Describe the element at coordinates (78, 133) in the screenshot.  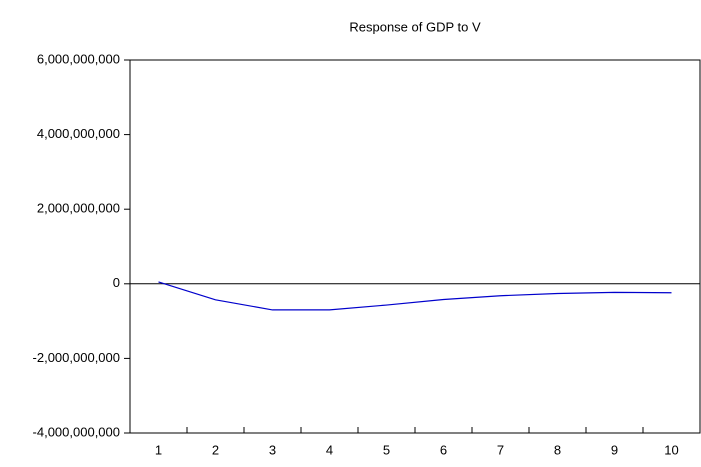
I see `y-tick-label: 4,000,000,000` at that location.